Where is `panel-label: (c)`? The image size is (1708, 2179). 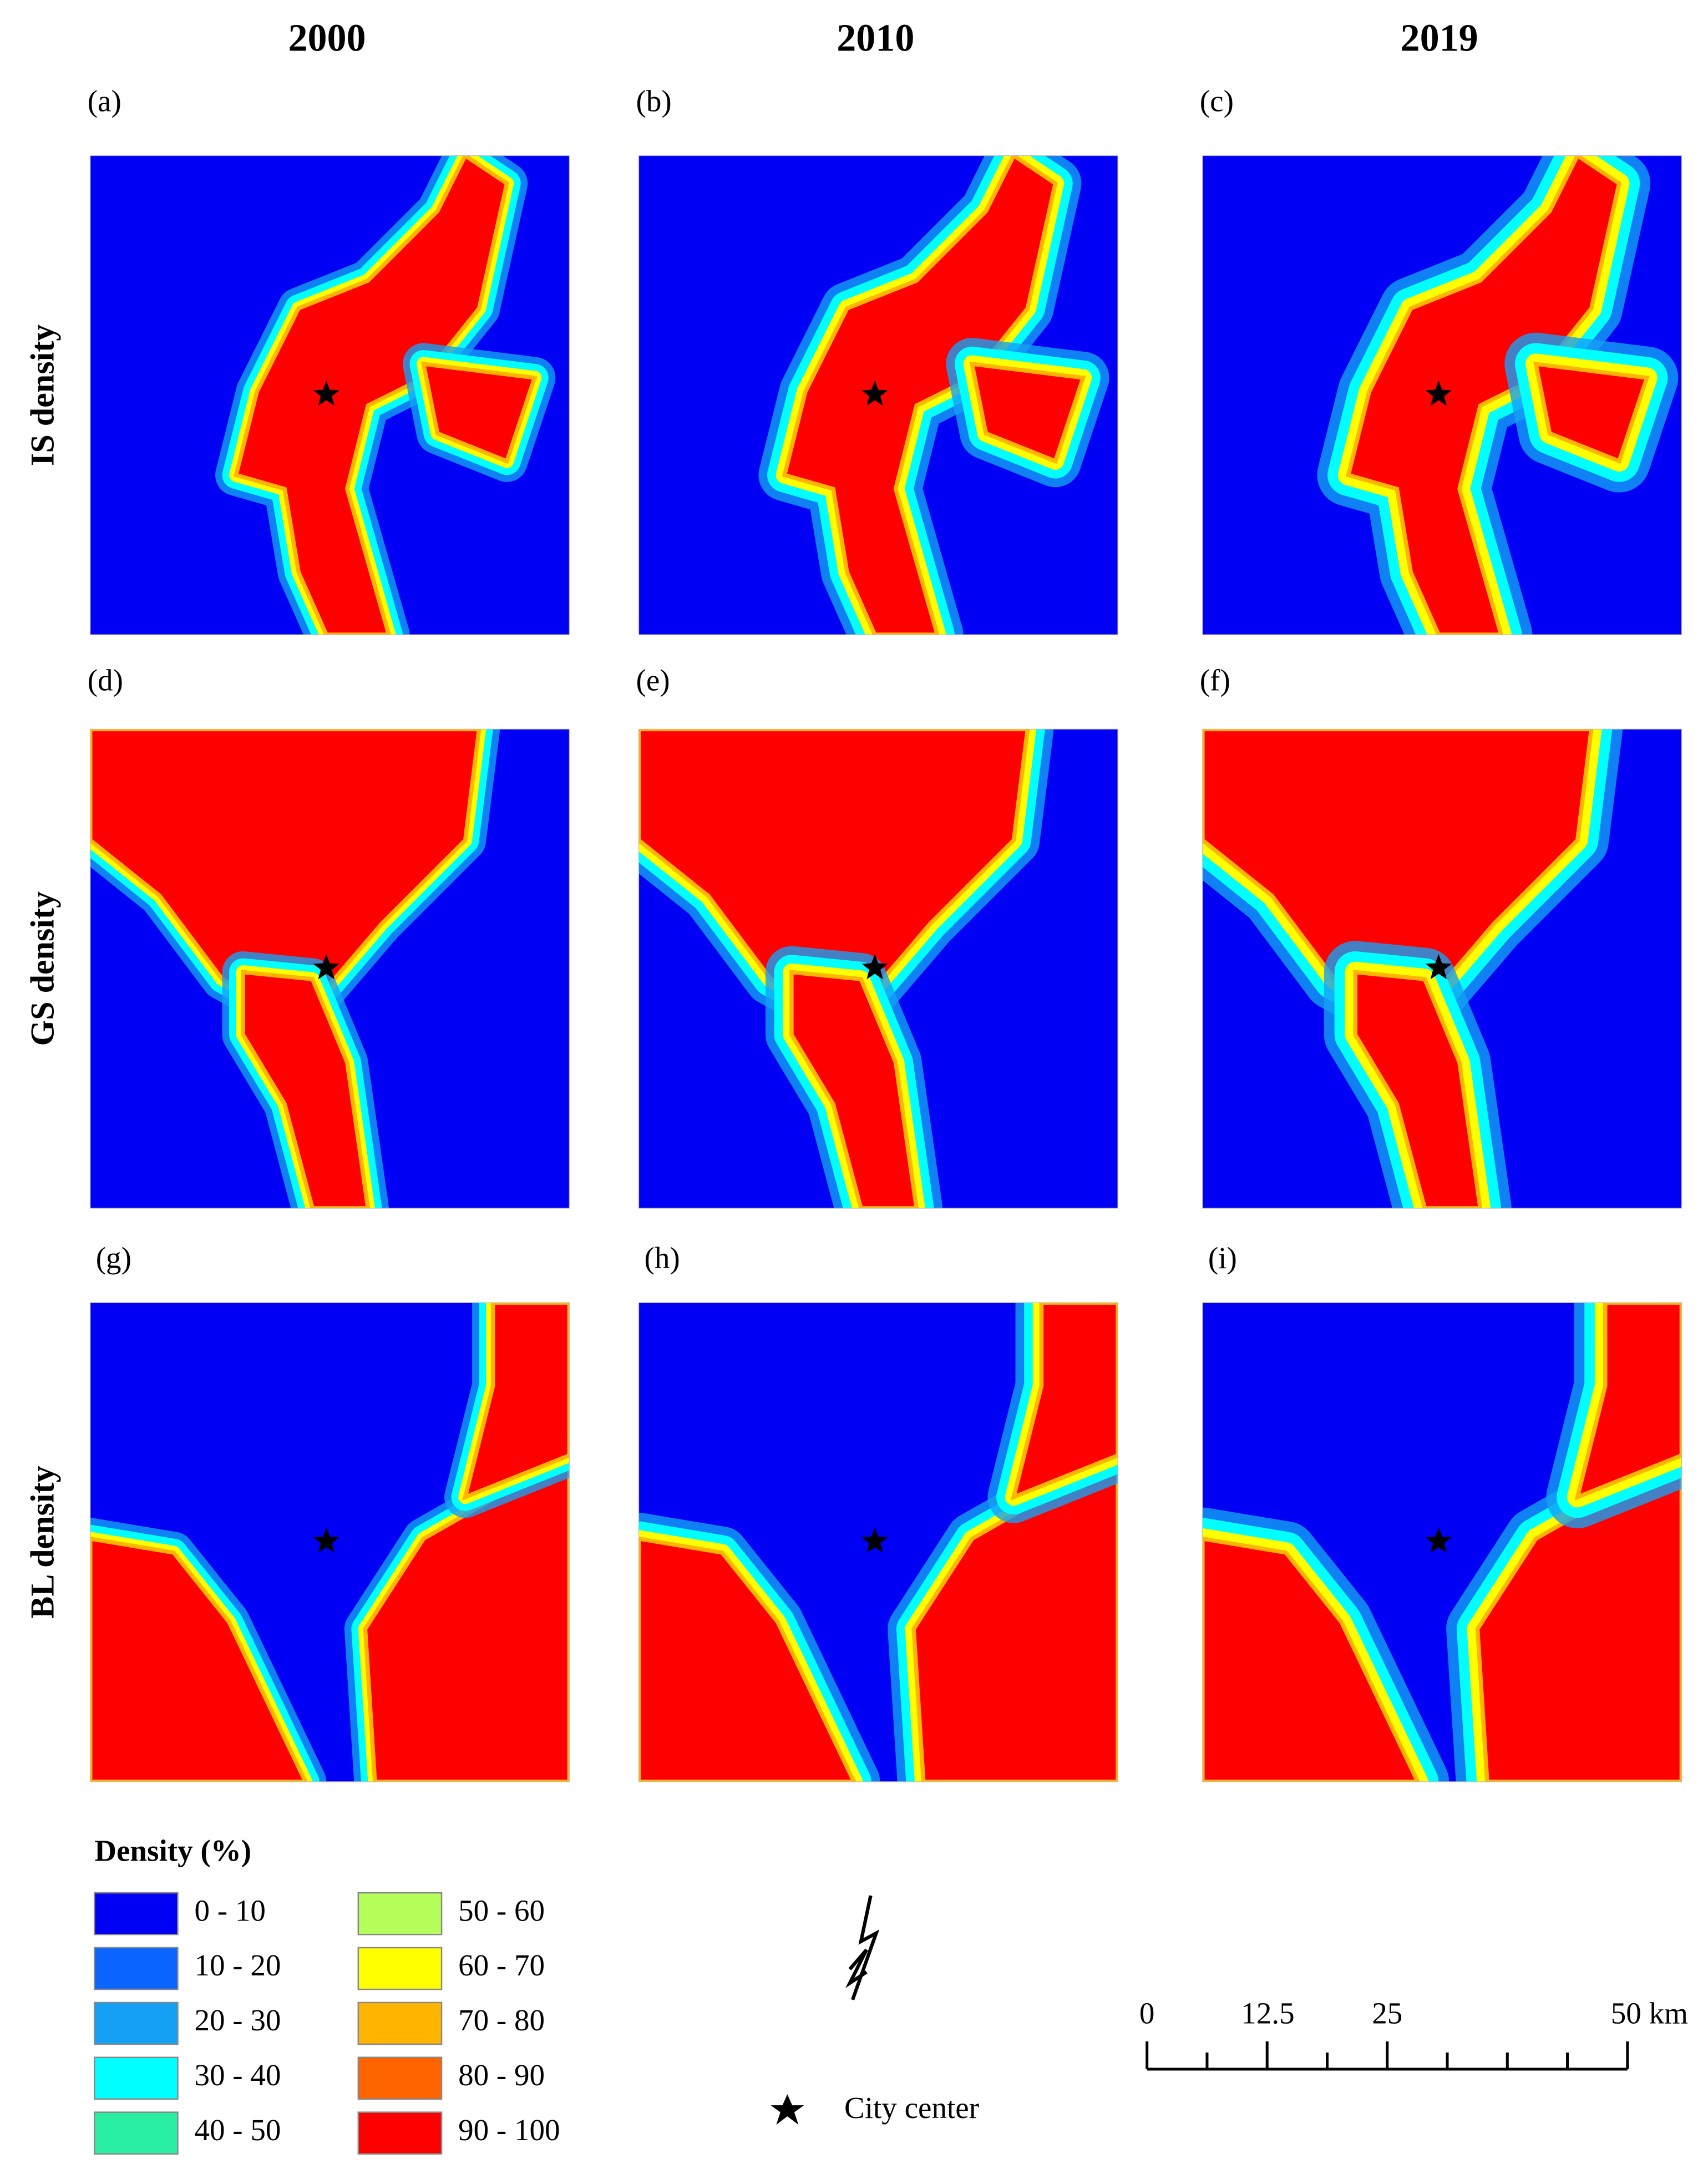 panel-label: (c) is located at coordinates (1217, 101).